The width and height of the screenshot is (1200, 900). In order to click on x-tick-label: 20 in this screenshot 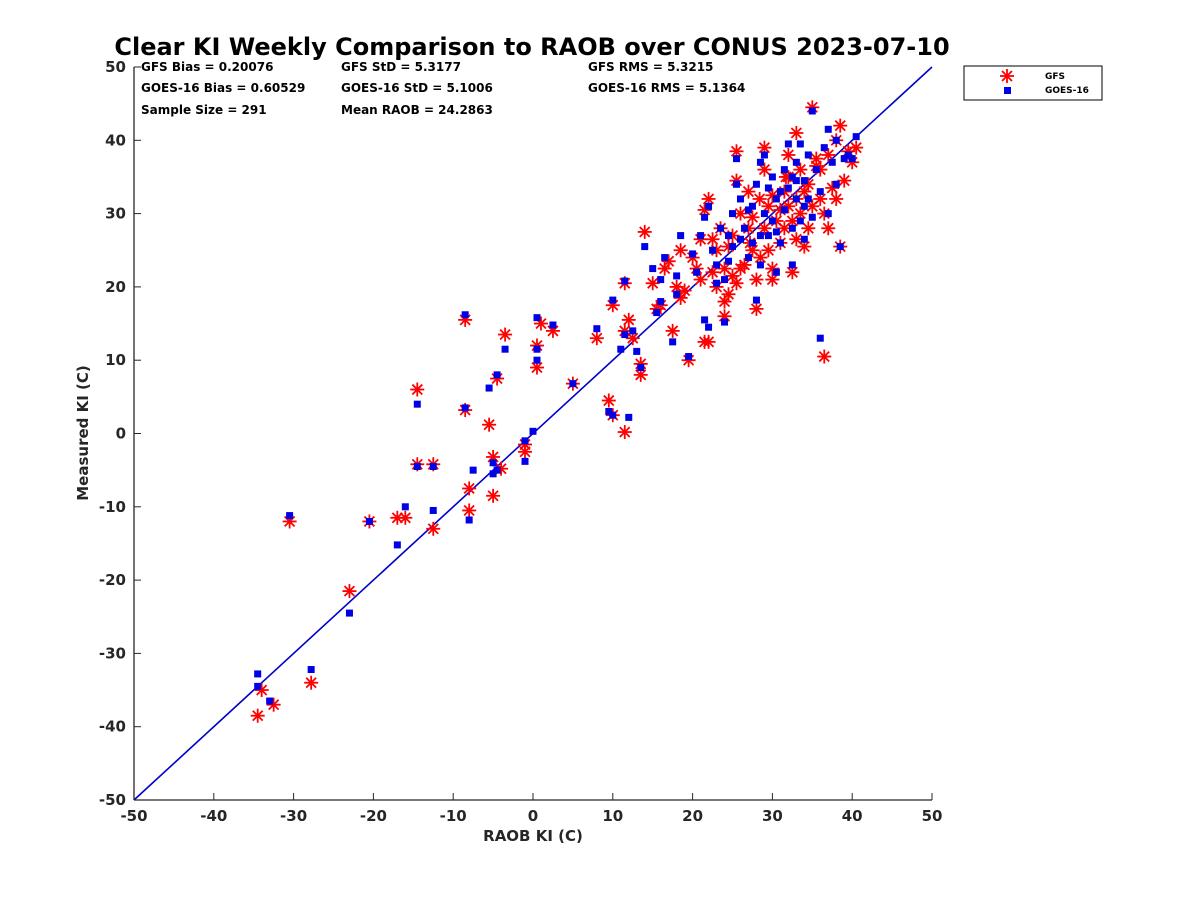, I will do `click(692, 816)`.